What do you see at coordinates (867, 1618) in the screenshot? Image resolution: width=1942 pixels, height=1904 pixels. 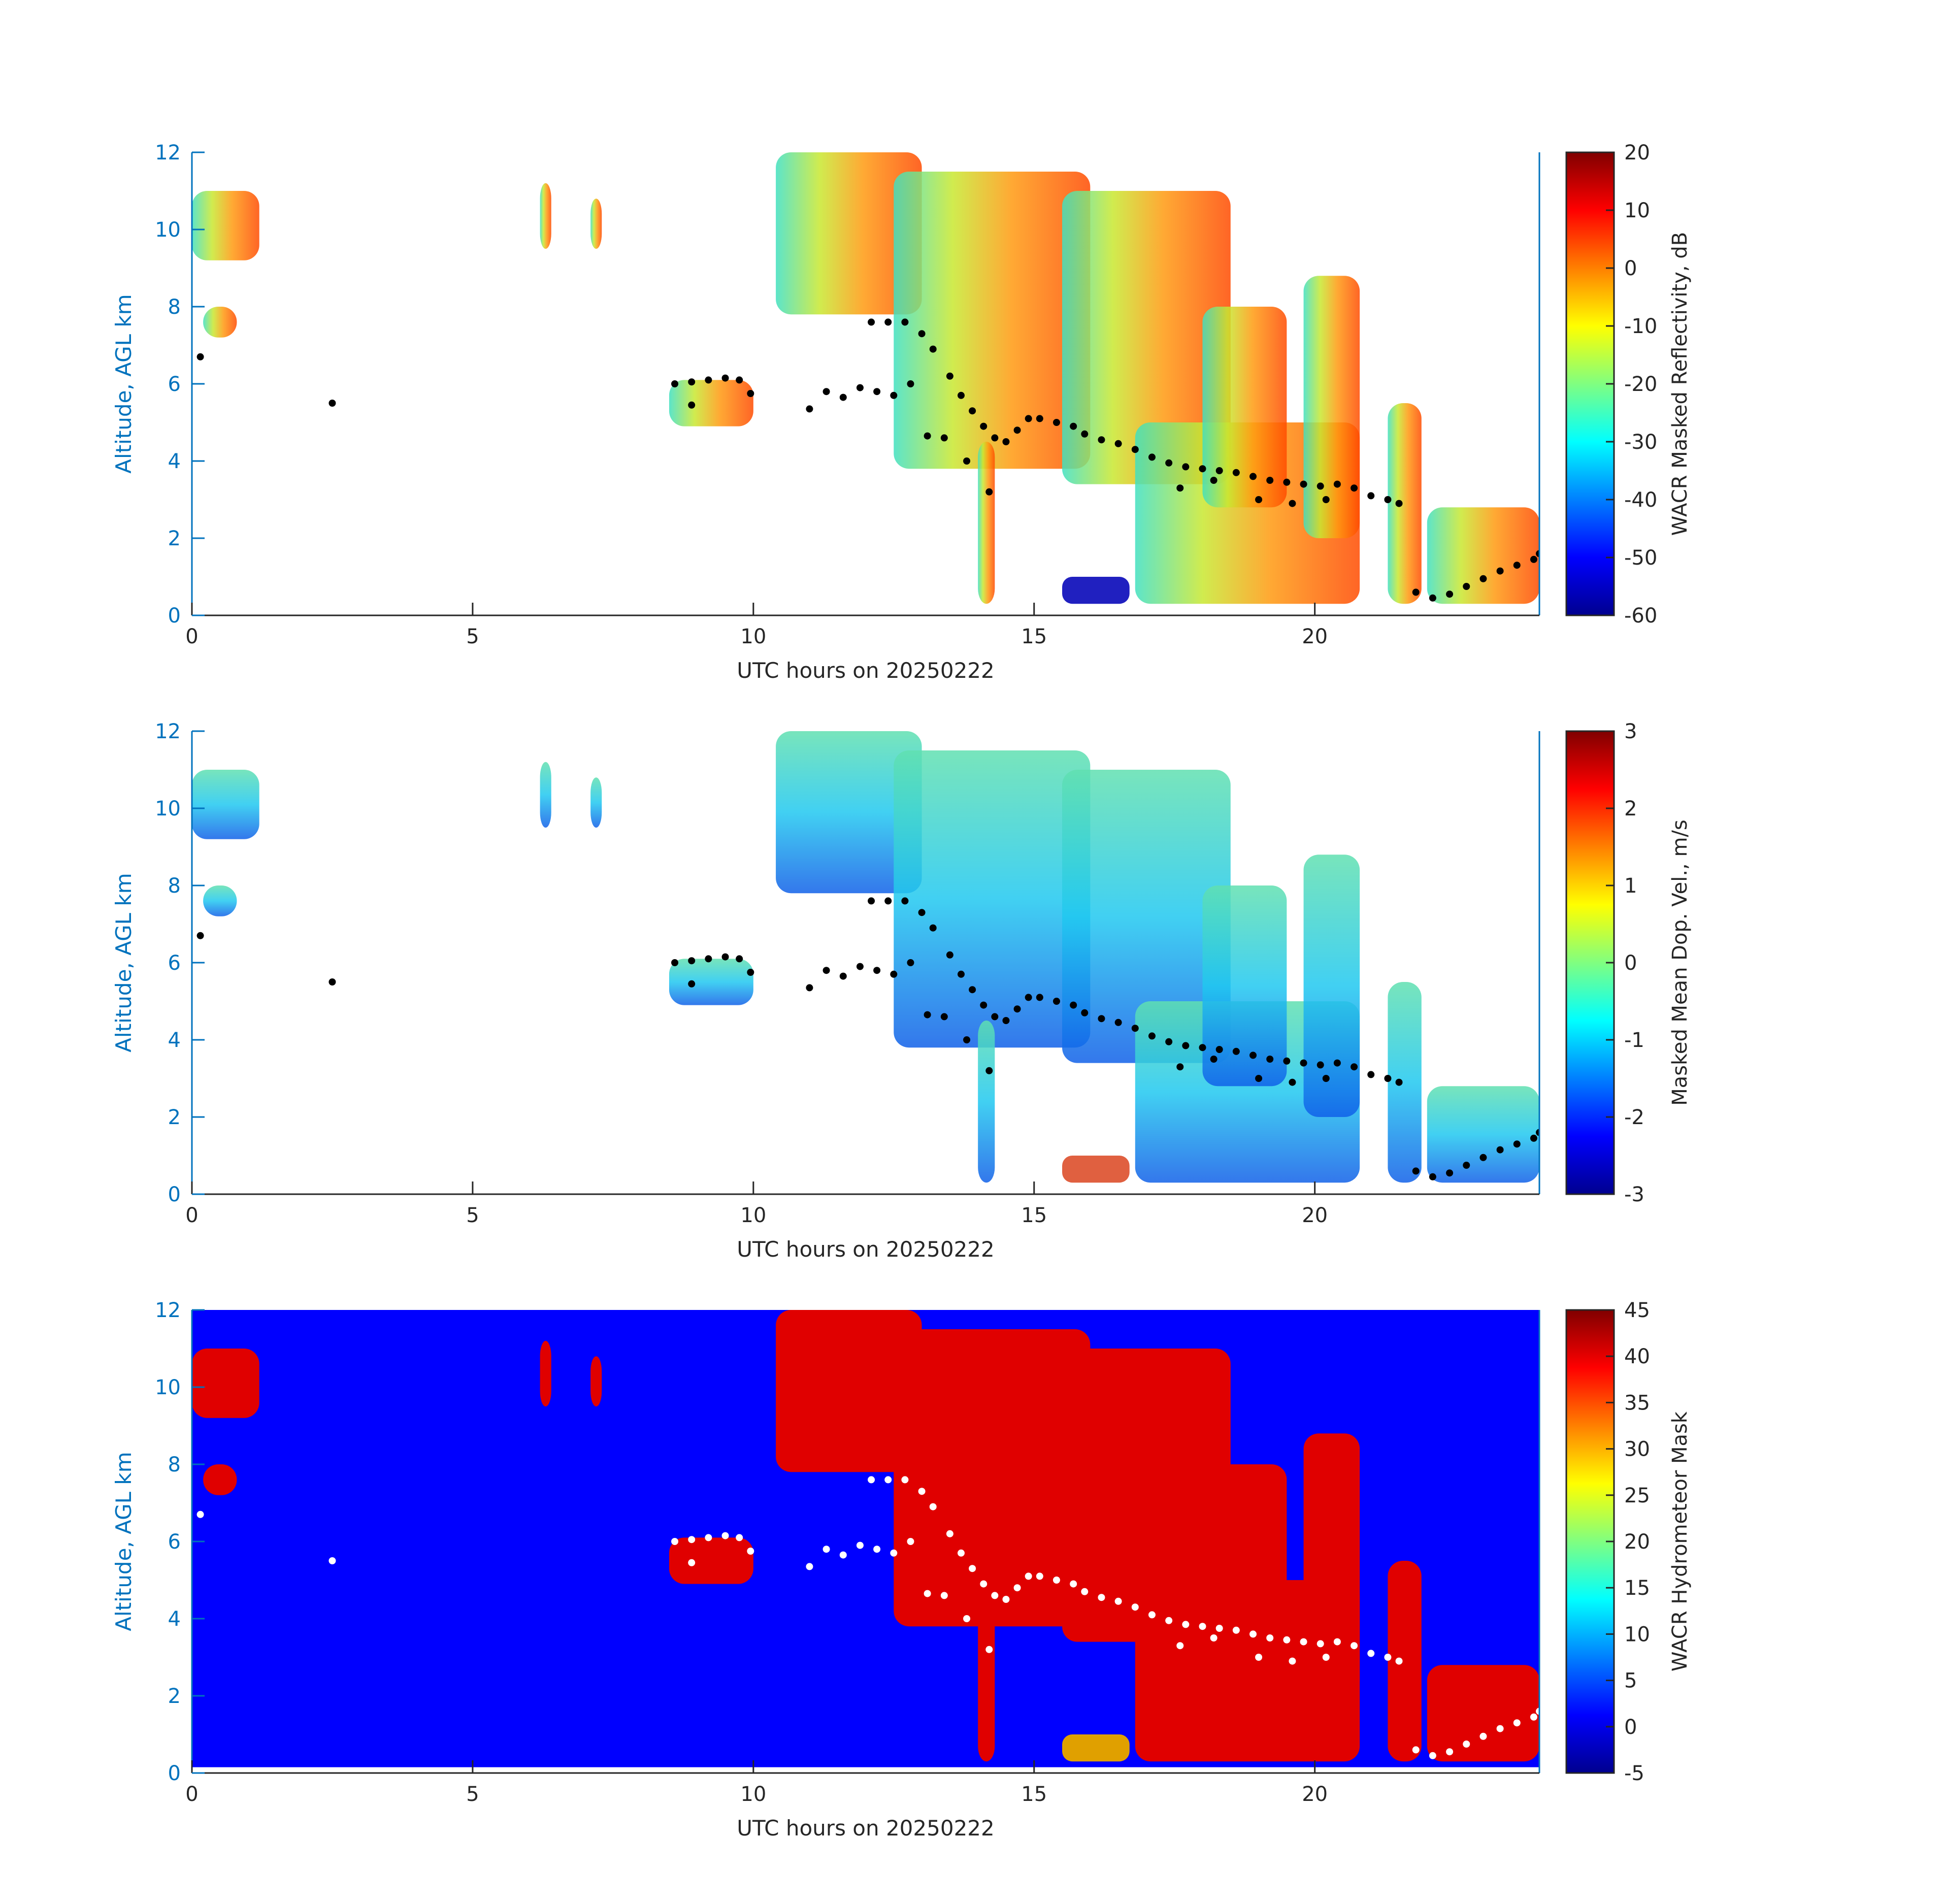 I see `cloud-base-points` at bounding box center [867, 1618].